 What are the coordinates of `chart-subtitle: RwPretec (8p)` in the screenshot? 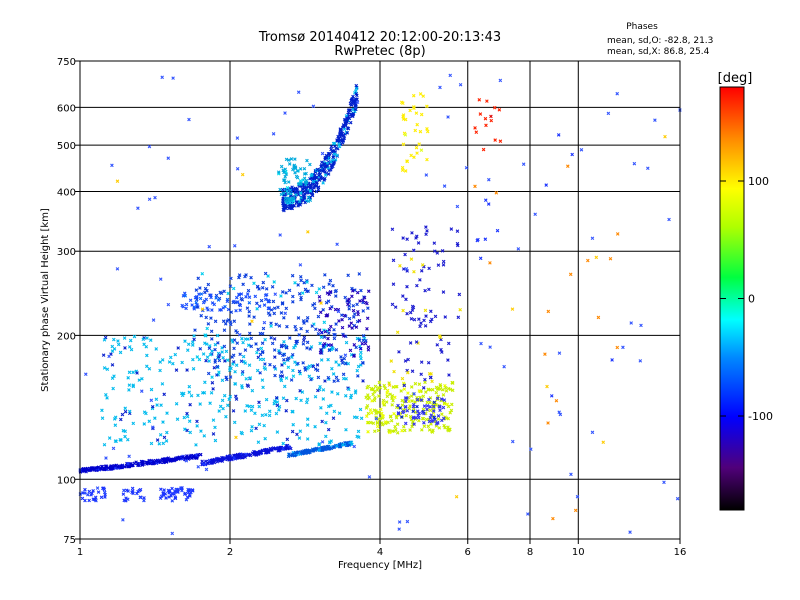 It's located at (379, 51).